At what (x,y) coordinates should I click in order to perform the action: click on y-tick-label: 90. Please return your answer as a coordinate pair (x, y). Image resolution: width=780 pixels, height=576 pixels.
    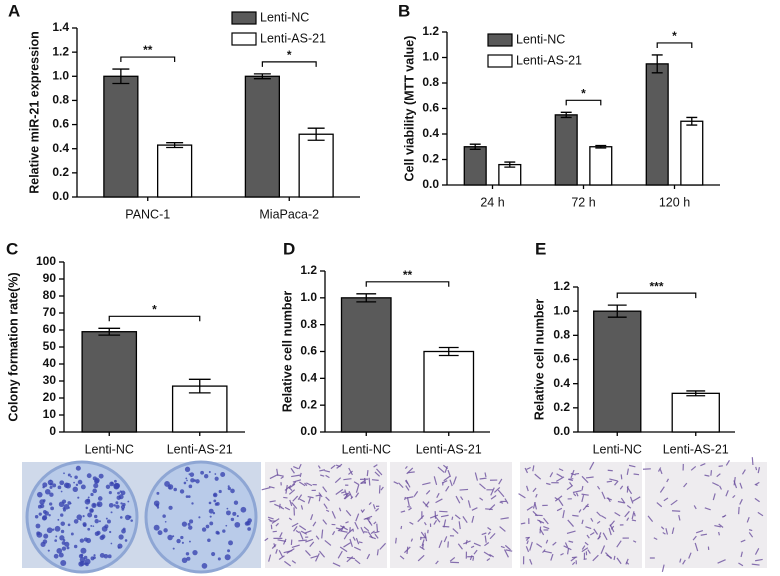
    Looking at the image, I should click on (50, 278).